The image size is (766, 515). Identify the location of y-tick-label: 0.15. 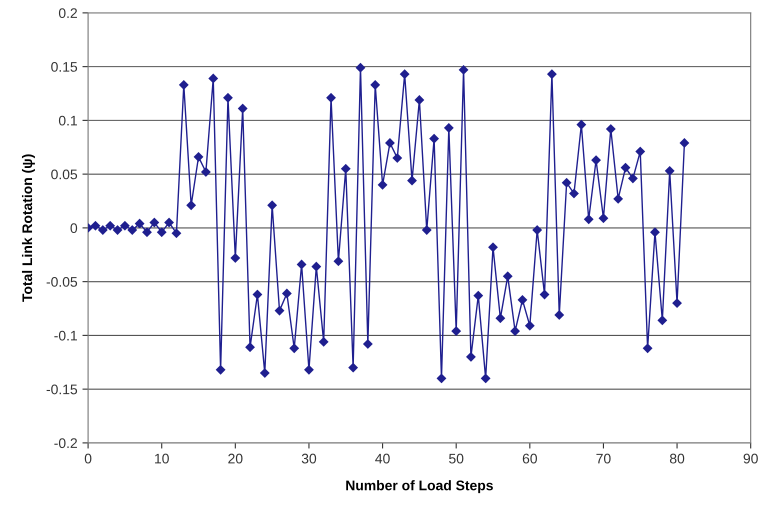
(64, 67).